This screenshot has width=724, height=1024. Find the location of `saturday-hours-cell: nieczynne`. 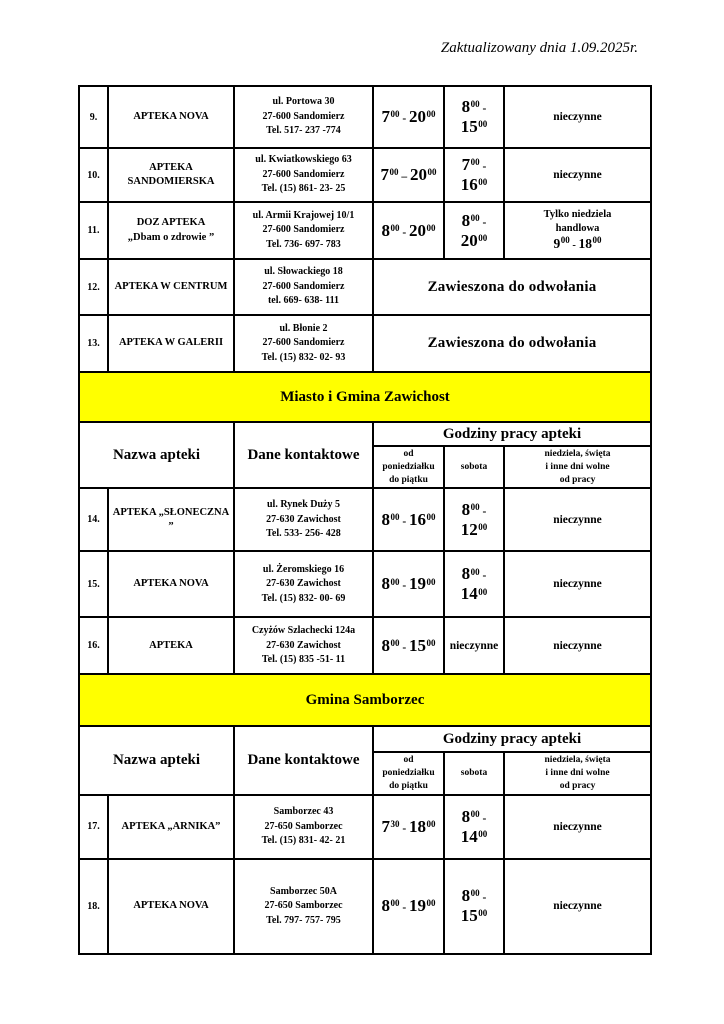

saturday-hours-cell: nieczynne is located at coordinates (474, 646).